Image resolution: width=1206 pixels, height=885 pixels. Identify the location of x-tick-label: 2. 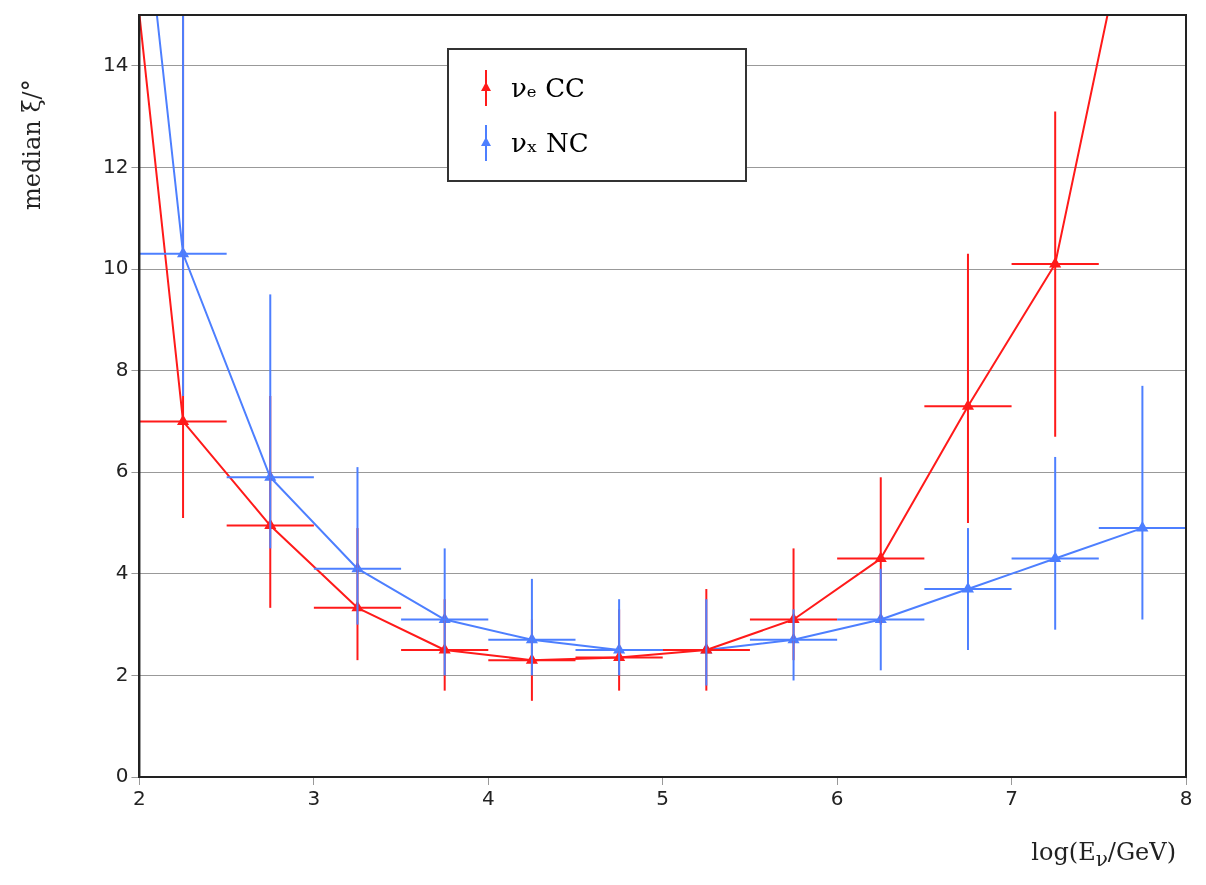
(139, 798).